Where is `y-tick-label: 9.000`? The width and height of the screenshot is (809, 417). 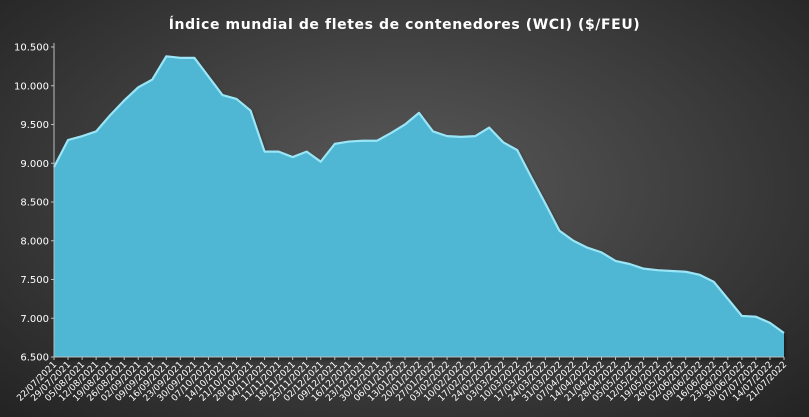 y-tick-label: 9.000 is located at coordinates (34, 164).